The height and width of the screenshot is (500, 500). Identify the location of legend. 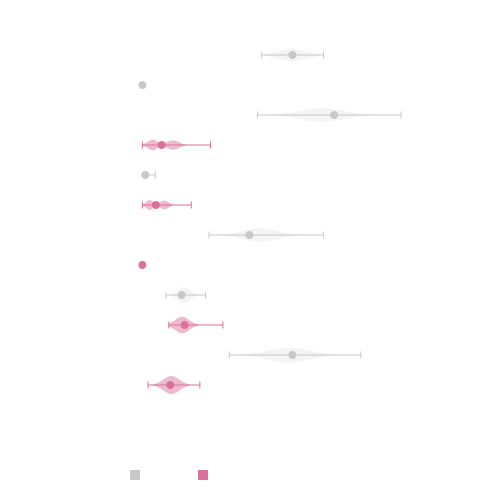
(169, 475).